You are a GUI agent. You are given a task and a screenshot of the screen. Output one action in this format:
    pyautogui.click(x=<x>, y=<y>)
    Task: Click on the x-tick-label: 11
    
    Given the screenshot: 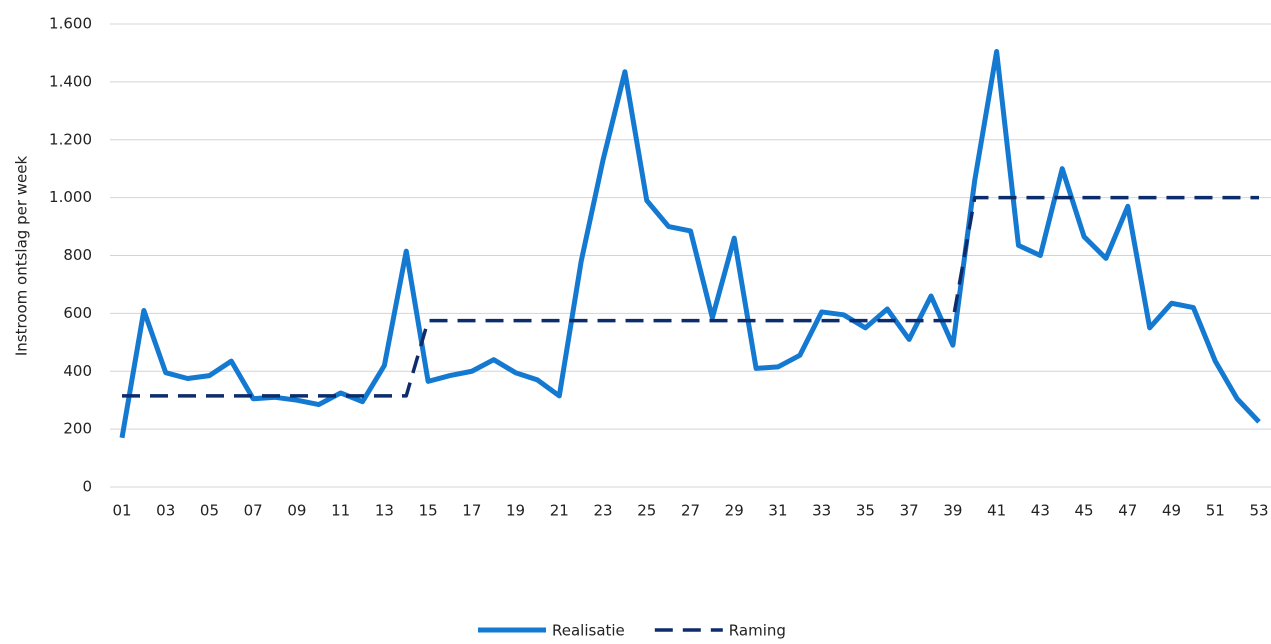 What is the action you would take?
    pyautogui.click(x=340, y=511)
    